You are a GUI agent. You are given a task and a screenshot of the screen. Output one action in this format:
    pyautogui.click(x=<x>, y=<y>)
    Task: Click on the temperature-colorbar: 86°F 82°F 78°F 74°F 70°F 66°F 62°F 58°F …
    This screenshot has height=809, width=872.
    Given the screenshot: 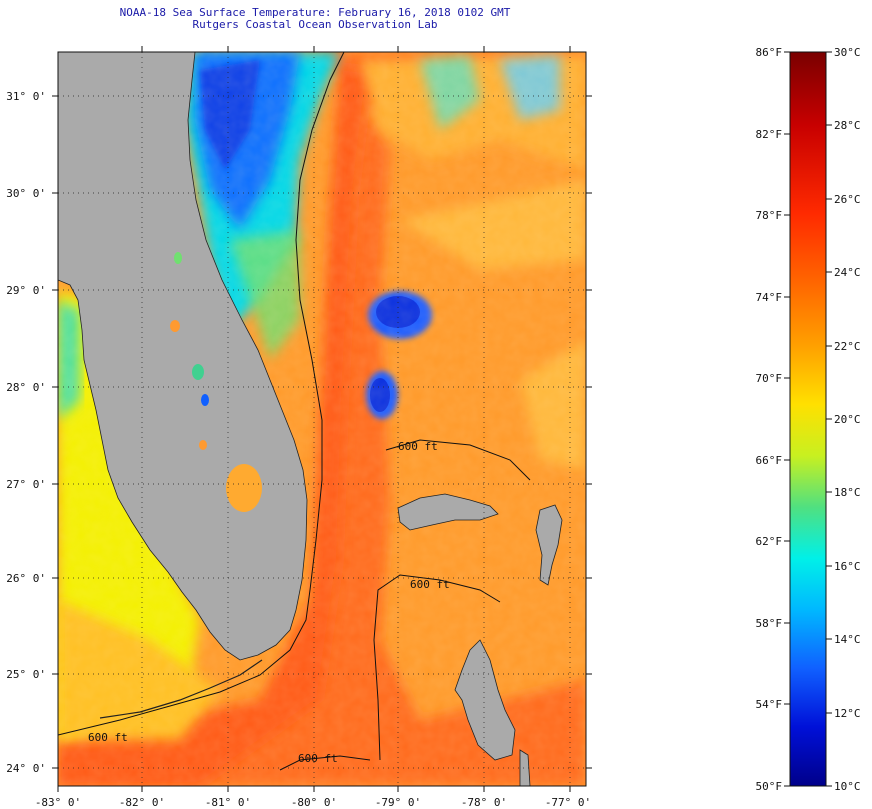 What is the action you would take?
    pyautogui.click(x=808, y=419)
    